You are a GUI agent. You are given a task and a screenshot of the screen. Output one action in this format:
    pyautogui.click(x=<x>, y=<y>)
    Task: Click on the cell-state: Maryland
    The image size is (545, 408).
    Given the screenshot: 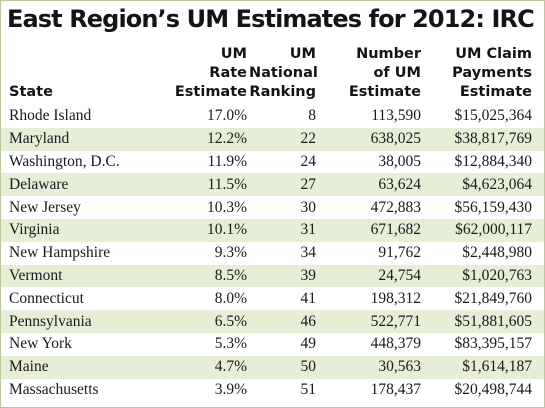 What is the action you would take?
    pyautogui.click(x=73, y=139)
    